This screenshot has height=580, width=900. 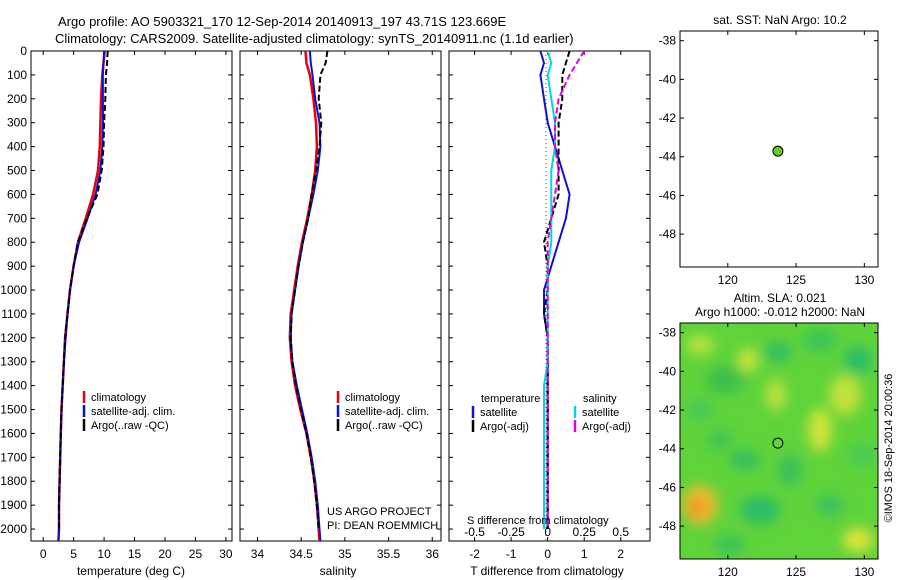 I want to click on depth-tick-label: 1100, so click(x=14, y=314).